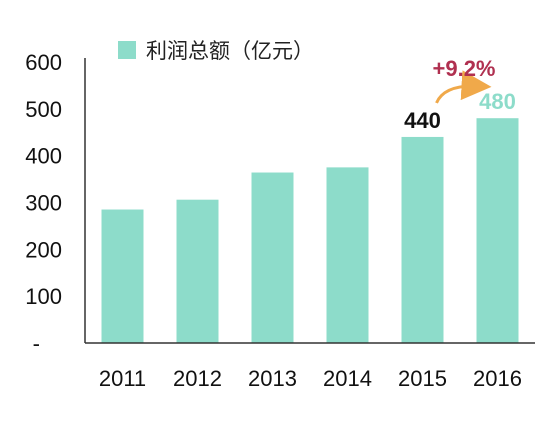 The height and width of the screenshot is (423, 550). Describe the element at coordinates (310, 378) in the screenshot. I see `x-axis-tick-labels: 2011 2012 2013 2014 2015 2016` at that location.